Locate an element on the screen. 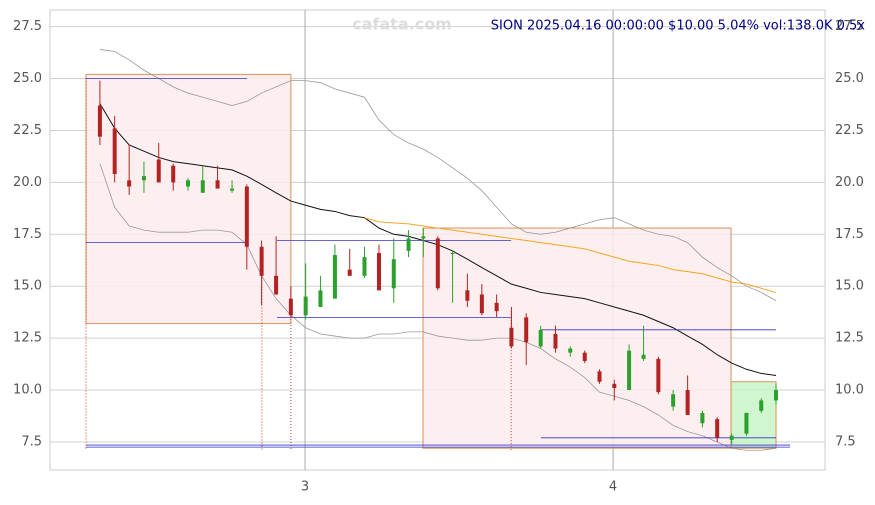 The width and height of the screenshot is (875, 505). y-tick-label: 20.0 is located at coordinates (27, 182).